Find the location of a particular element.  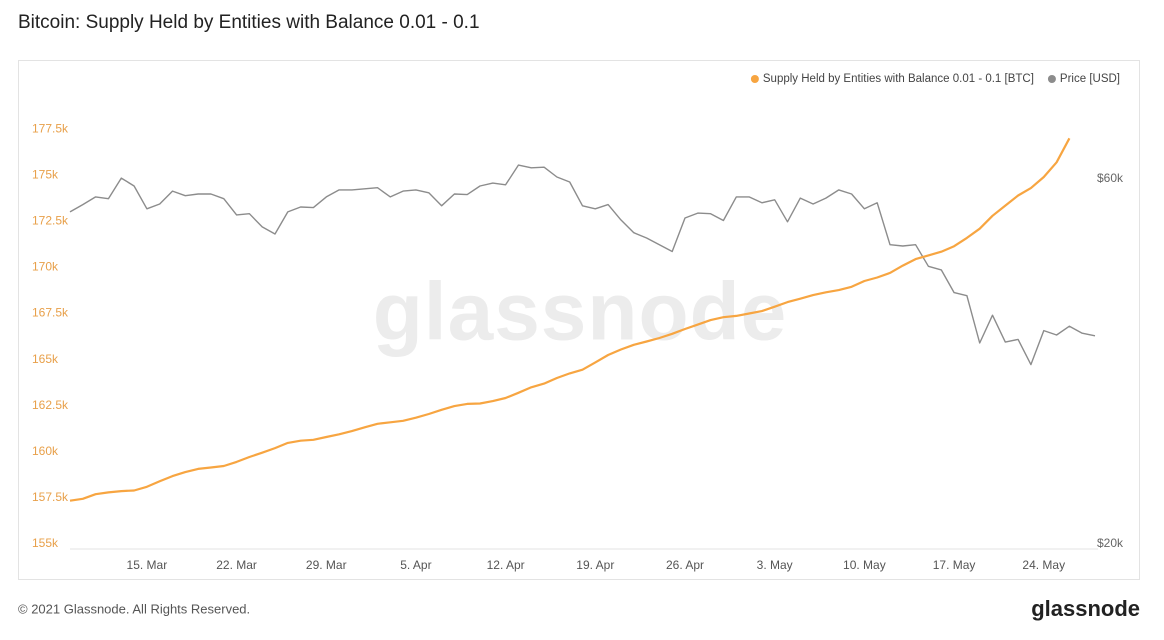

watermark: glassnode is located at coordinates (580, 312).